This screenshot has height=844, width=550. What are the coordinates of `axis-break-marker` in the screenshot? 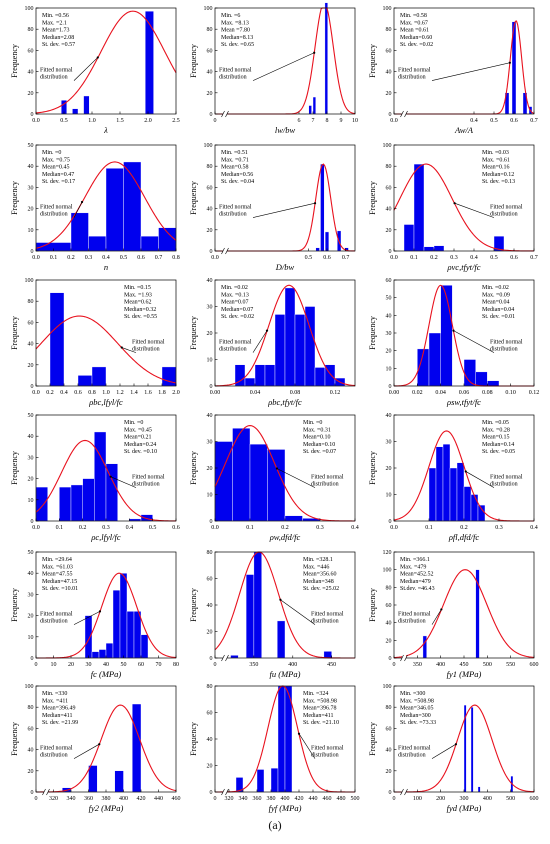 It's located at (225, 658).